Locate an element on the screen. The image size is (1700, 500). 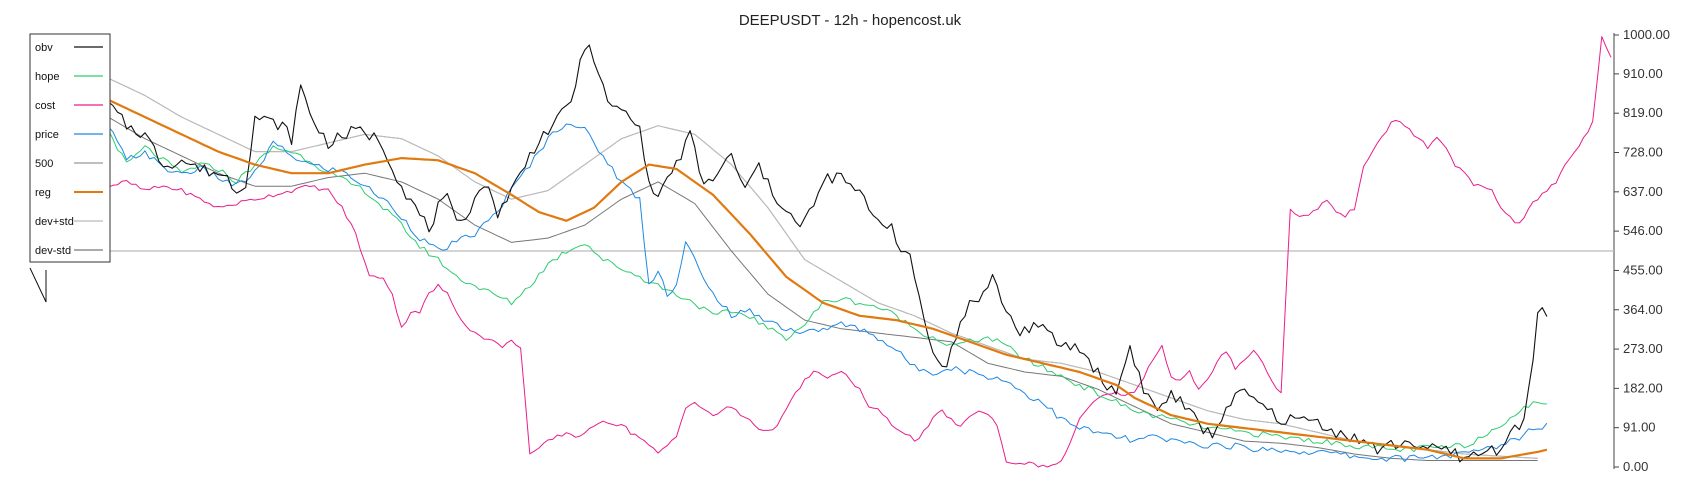
y-tick-label: 910.00 is located at coordinates (1643, 73).